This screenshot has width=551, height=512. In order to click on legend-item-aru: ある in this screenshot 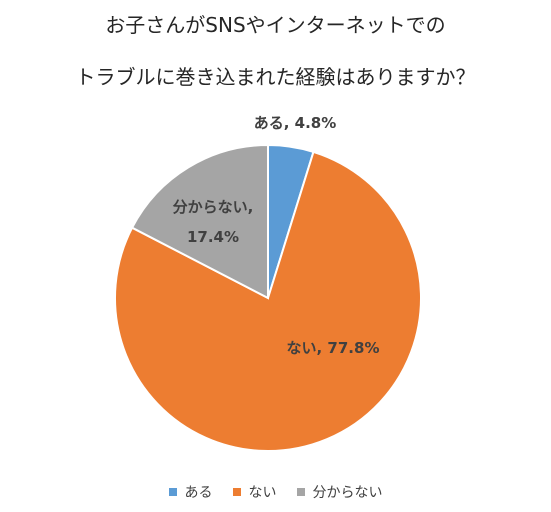, I will do `click(191, 492)`.